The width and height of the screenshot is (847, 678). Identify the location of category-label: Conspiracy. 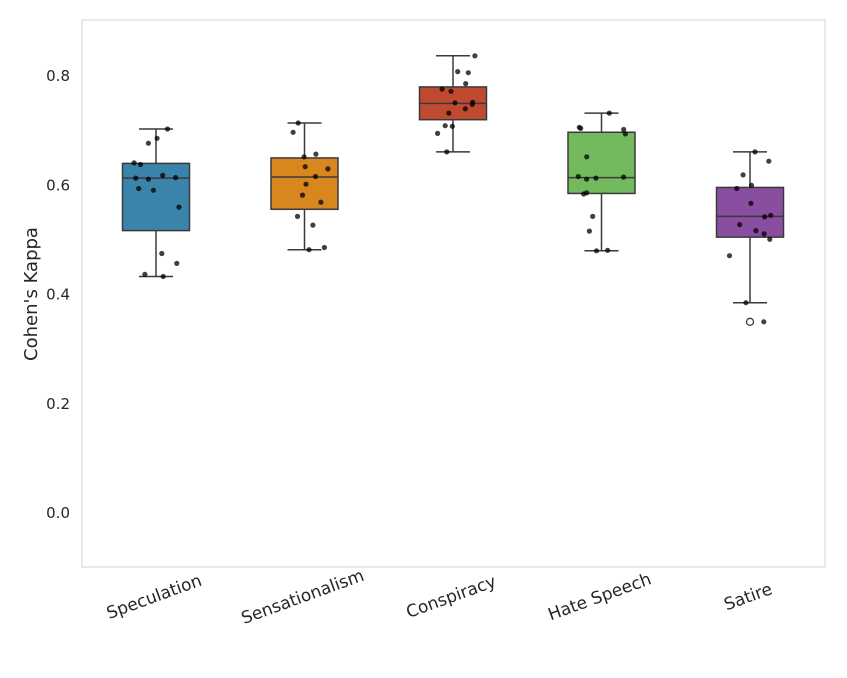
(451, 597).